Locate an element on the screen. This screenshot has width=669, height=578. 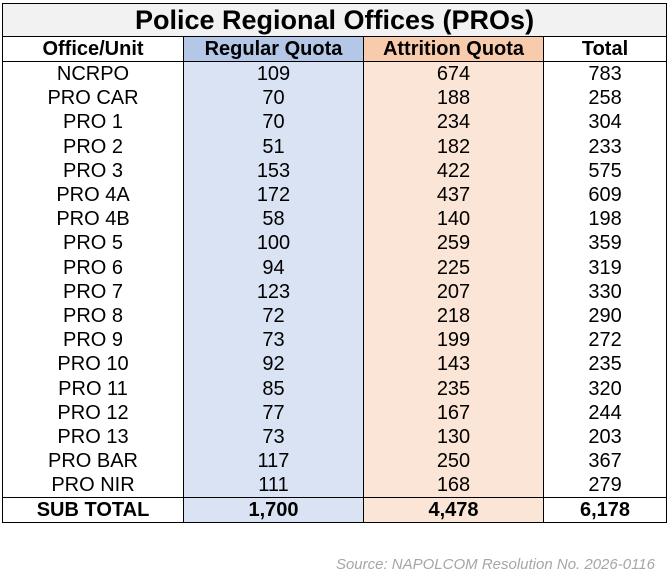
table-row: PRO 3 153 422 575 is located at coordinates (335, 170).